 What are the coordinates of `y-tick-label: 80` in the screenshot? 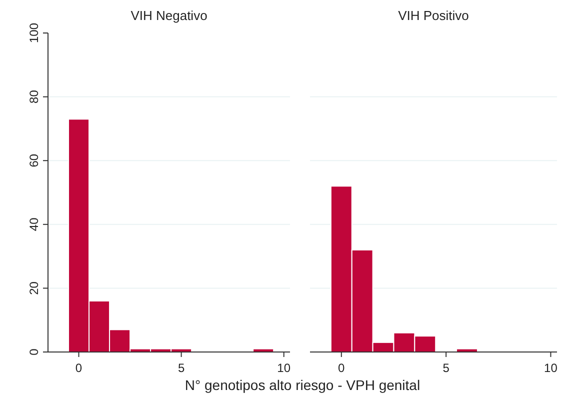 It's located at (34, 97).